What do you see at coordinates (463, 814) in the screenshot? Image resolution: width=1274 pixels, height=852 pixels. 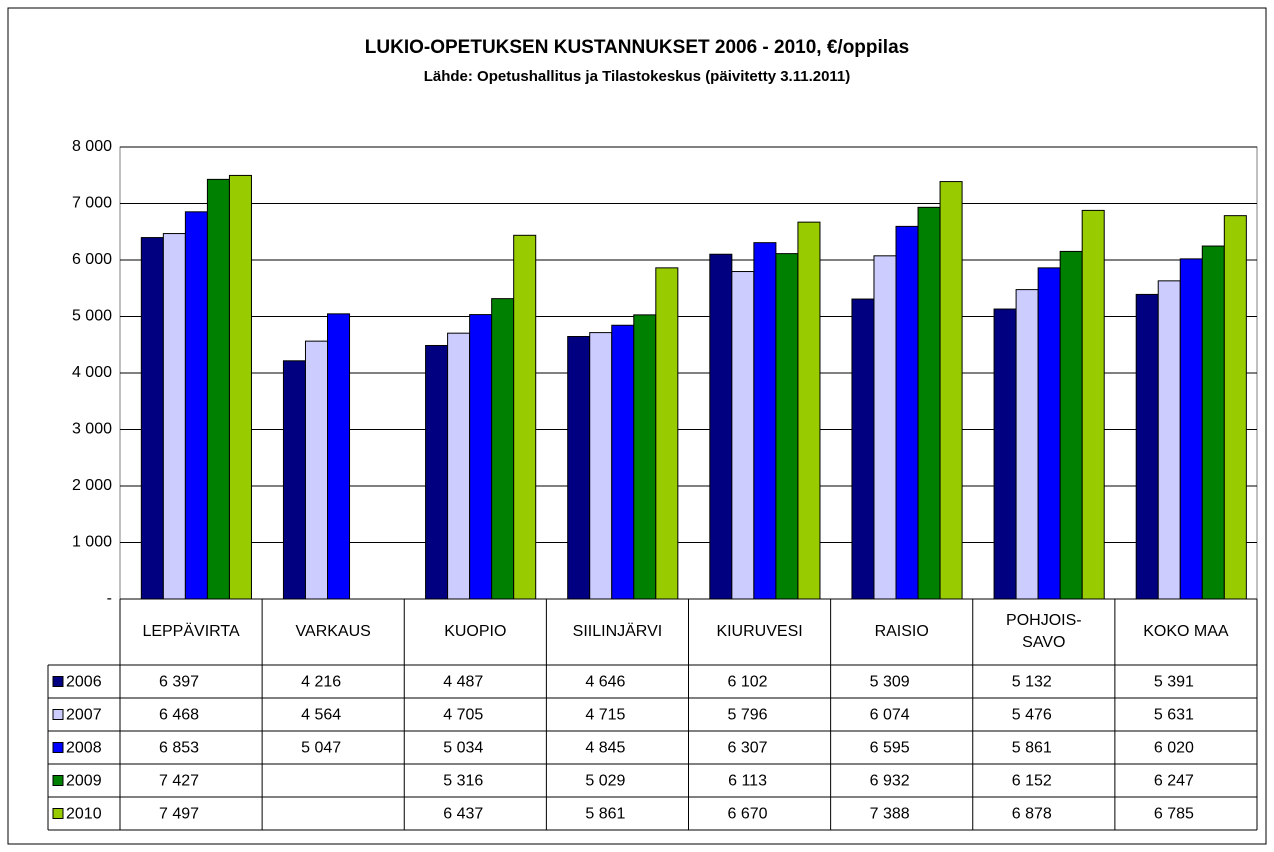 I see `table-cell: 6 437` at bounding box center [463, 814].